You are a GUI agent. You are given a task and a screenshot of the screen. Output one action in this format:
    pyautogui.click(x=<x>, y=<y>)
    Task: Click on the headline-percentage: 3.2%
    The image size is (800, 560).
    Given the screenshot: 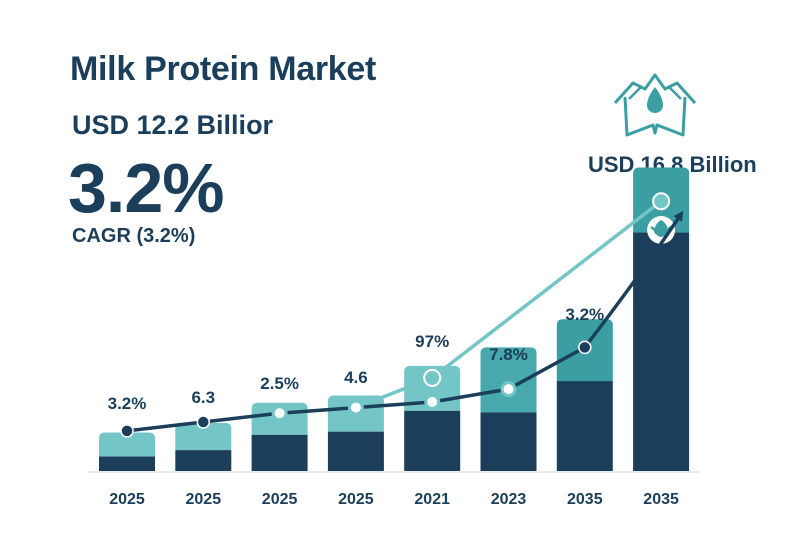 What is the action you would take?
    pyautogui.click(x=146, y=188)
    